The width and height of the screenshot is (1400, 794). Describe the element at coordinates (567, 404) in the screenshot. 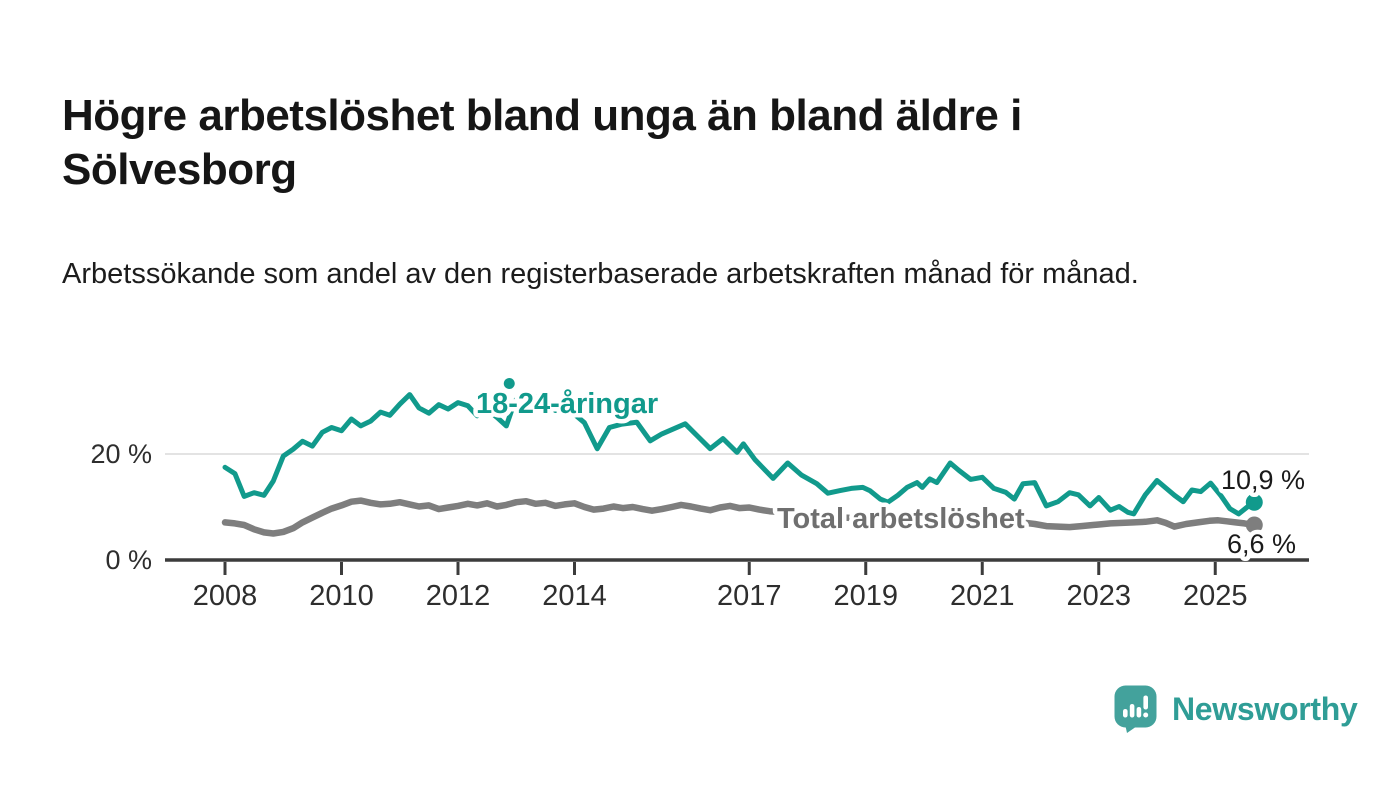

I see `series-label: 18-24-åringar` at that location.